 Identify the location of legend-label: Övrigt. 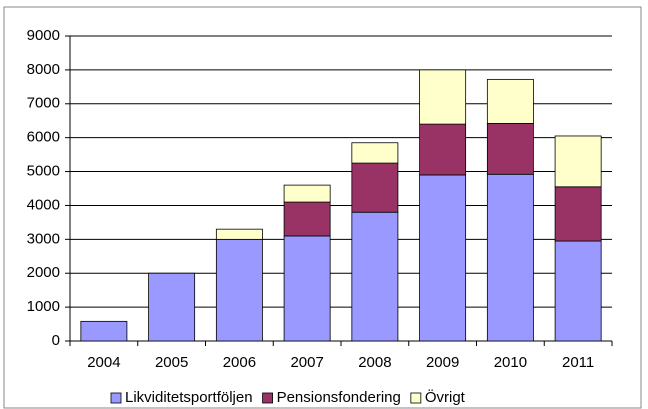
(445, 397).